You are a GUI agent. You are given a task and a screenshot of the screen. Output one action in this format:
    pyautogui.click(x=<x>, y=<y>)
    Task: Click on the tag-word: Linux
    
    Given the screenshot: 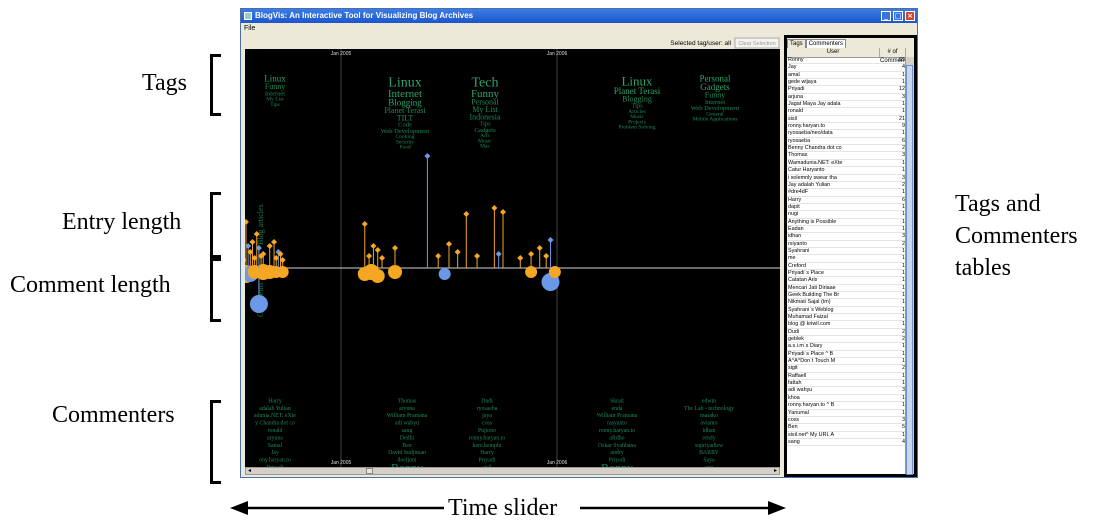 What is the action you would take?
    pyautogui.click(x=404, y=82)
    